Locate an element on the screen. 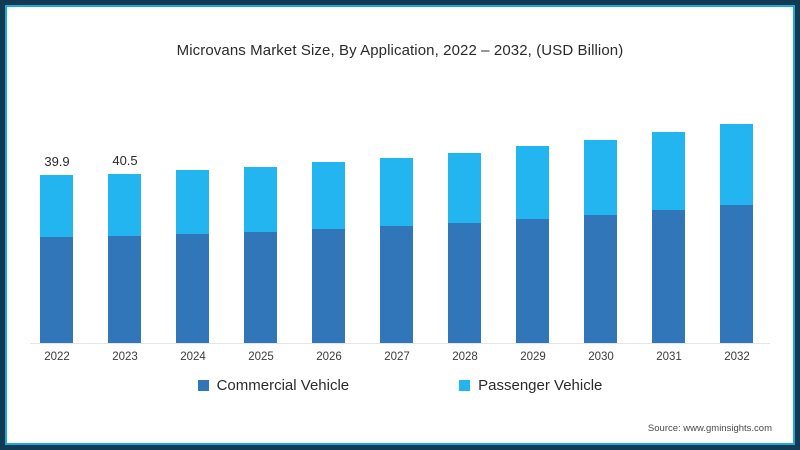  x-axis-tick-label: 2026 is located at coordinates (329, 357).